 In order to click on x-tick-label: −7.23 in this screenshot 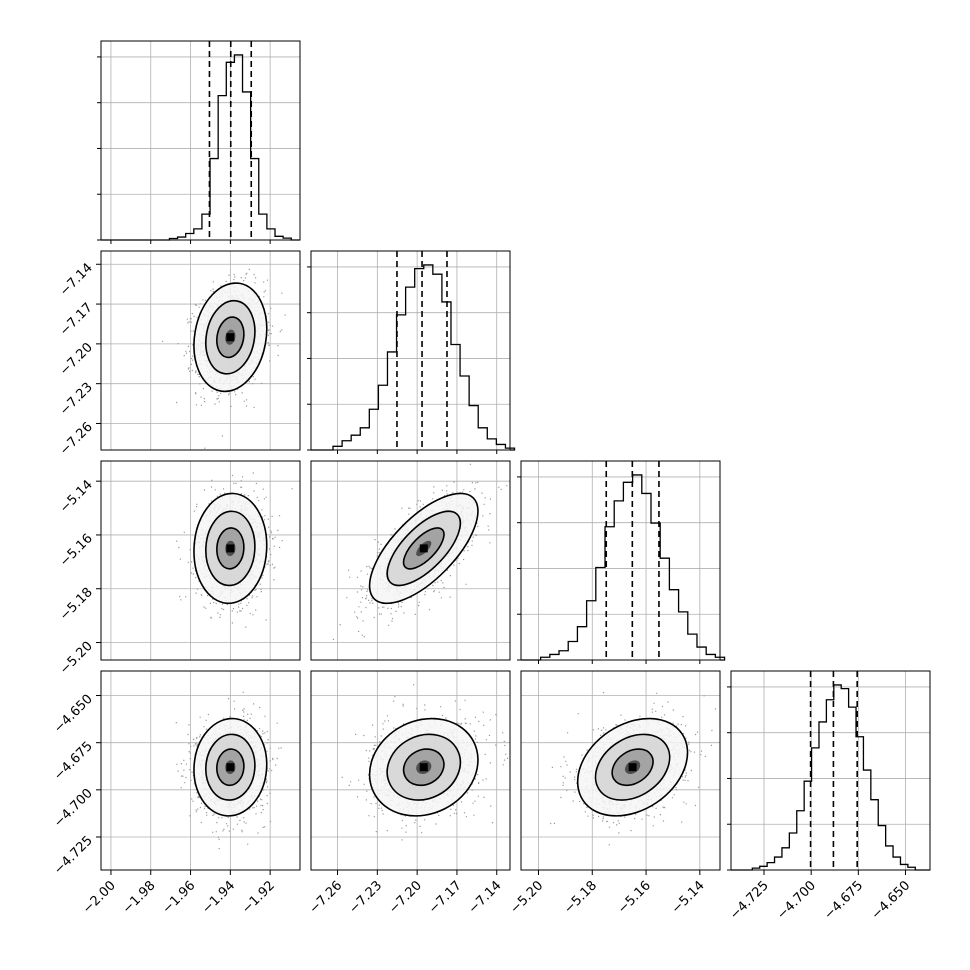, I will do `click(365, 897)`.